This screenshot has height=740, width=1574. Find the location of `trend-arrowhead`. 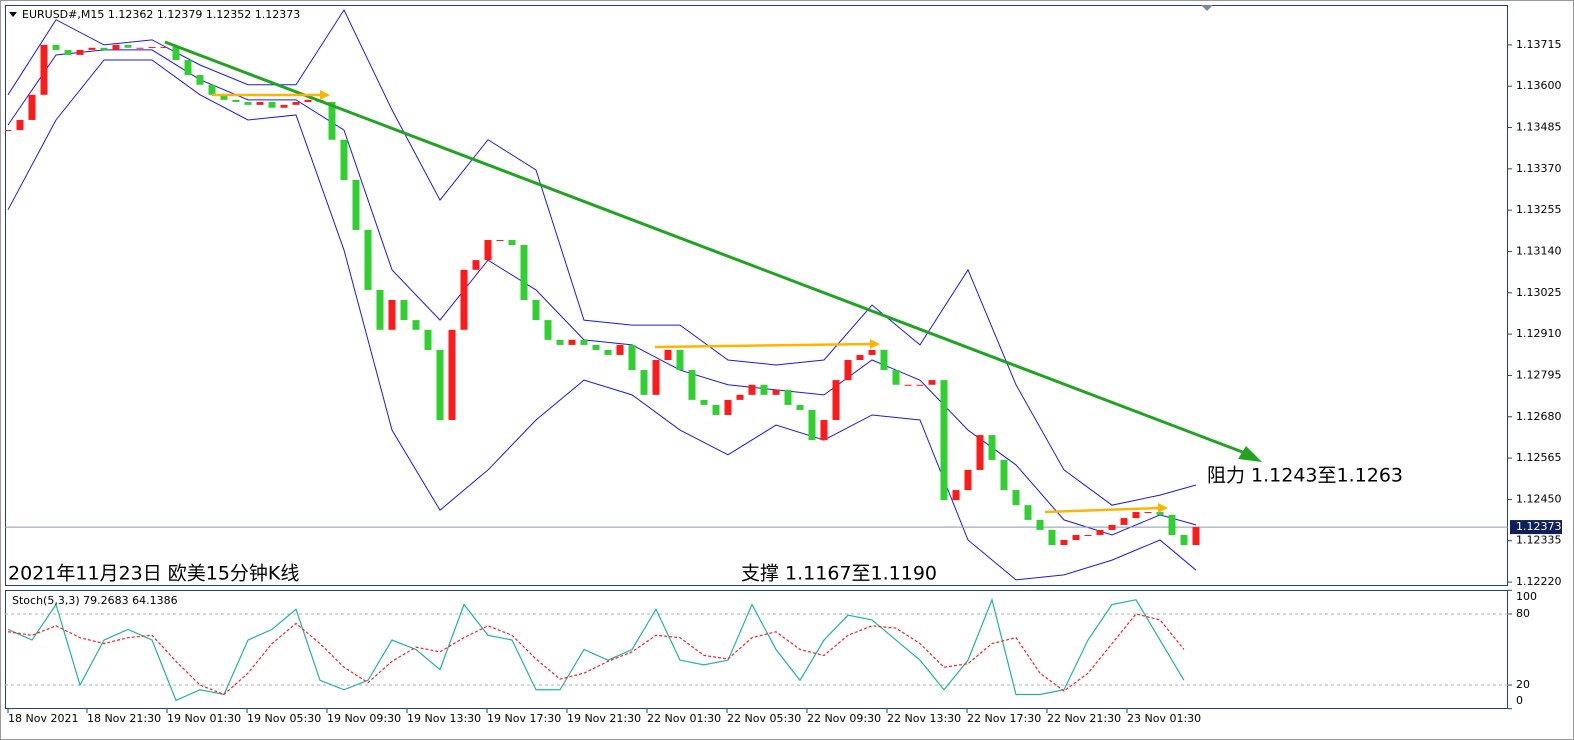

trend-arrowhead is located at coordinates (1250, 454).